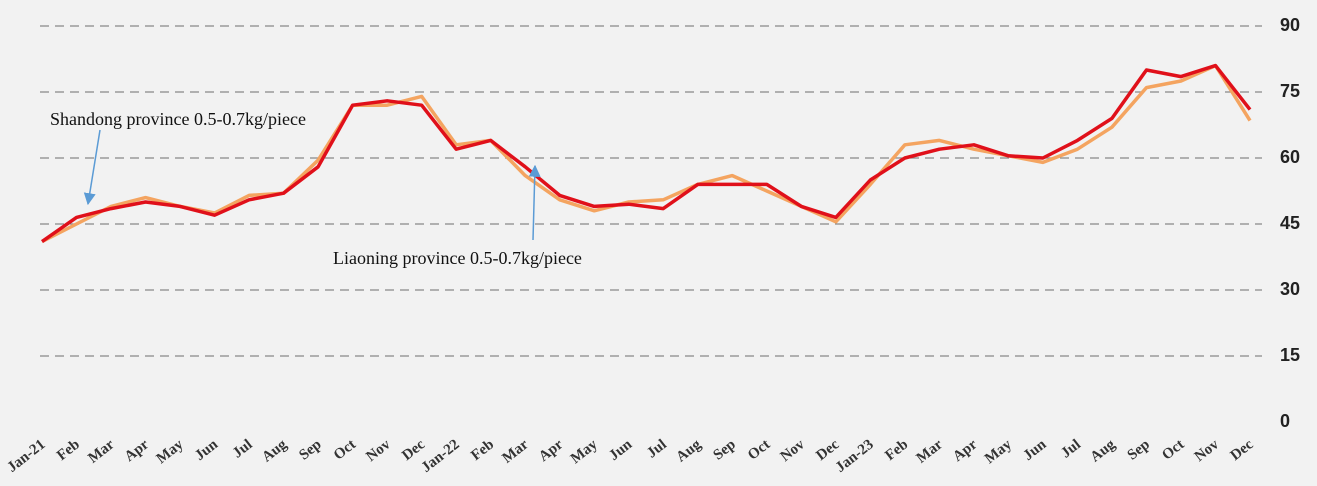 This screenshot has height=486, width=1317. I want to click on y-tick-label: 0, so click(1285, 421).